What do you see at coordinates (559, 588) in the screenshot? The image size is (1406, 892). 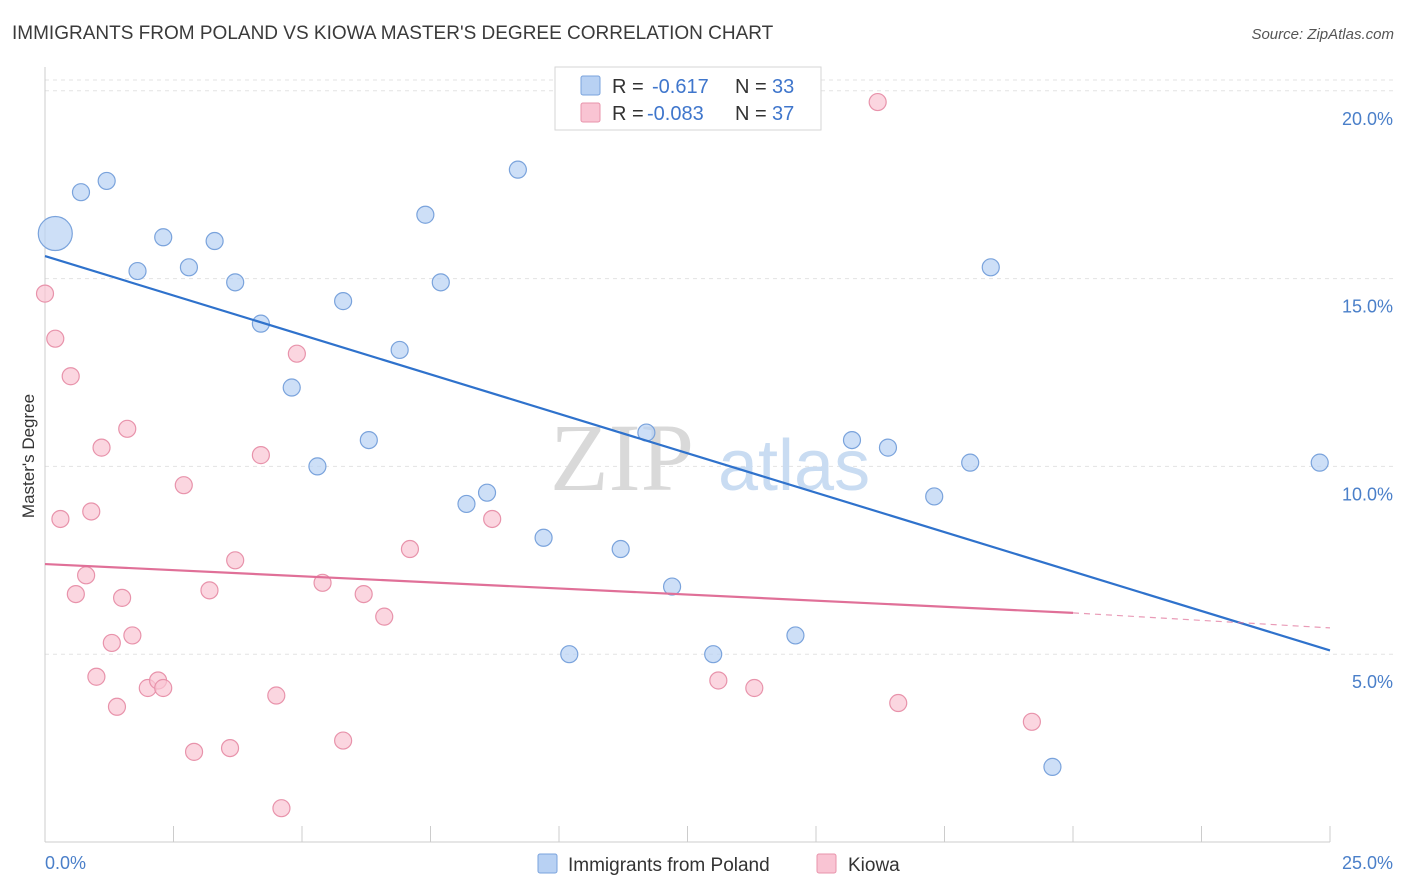 I see `trend-line-kiowa` at bounding box center [559, 588].